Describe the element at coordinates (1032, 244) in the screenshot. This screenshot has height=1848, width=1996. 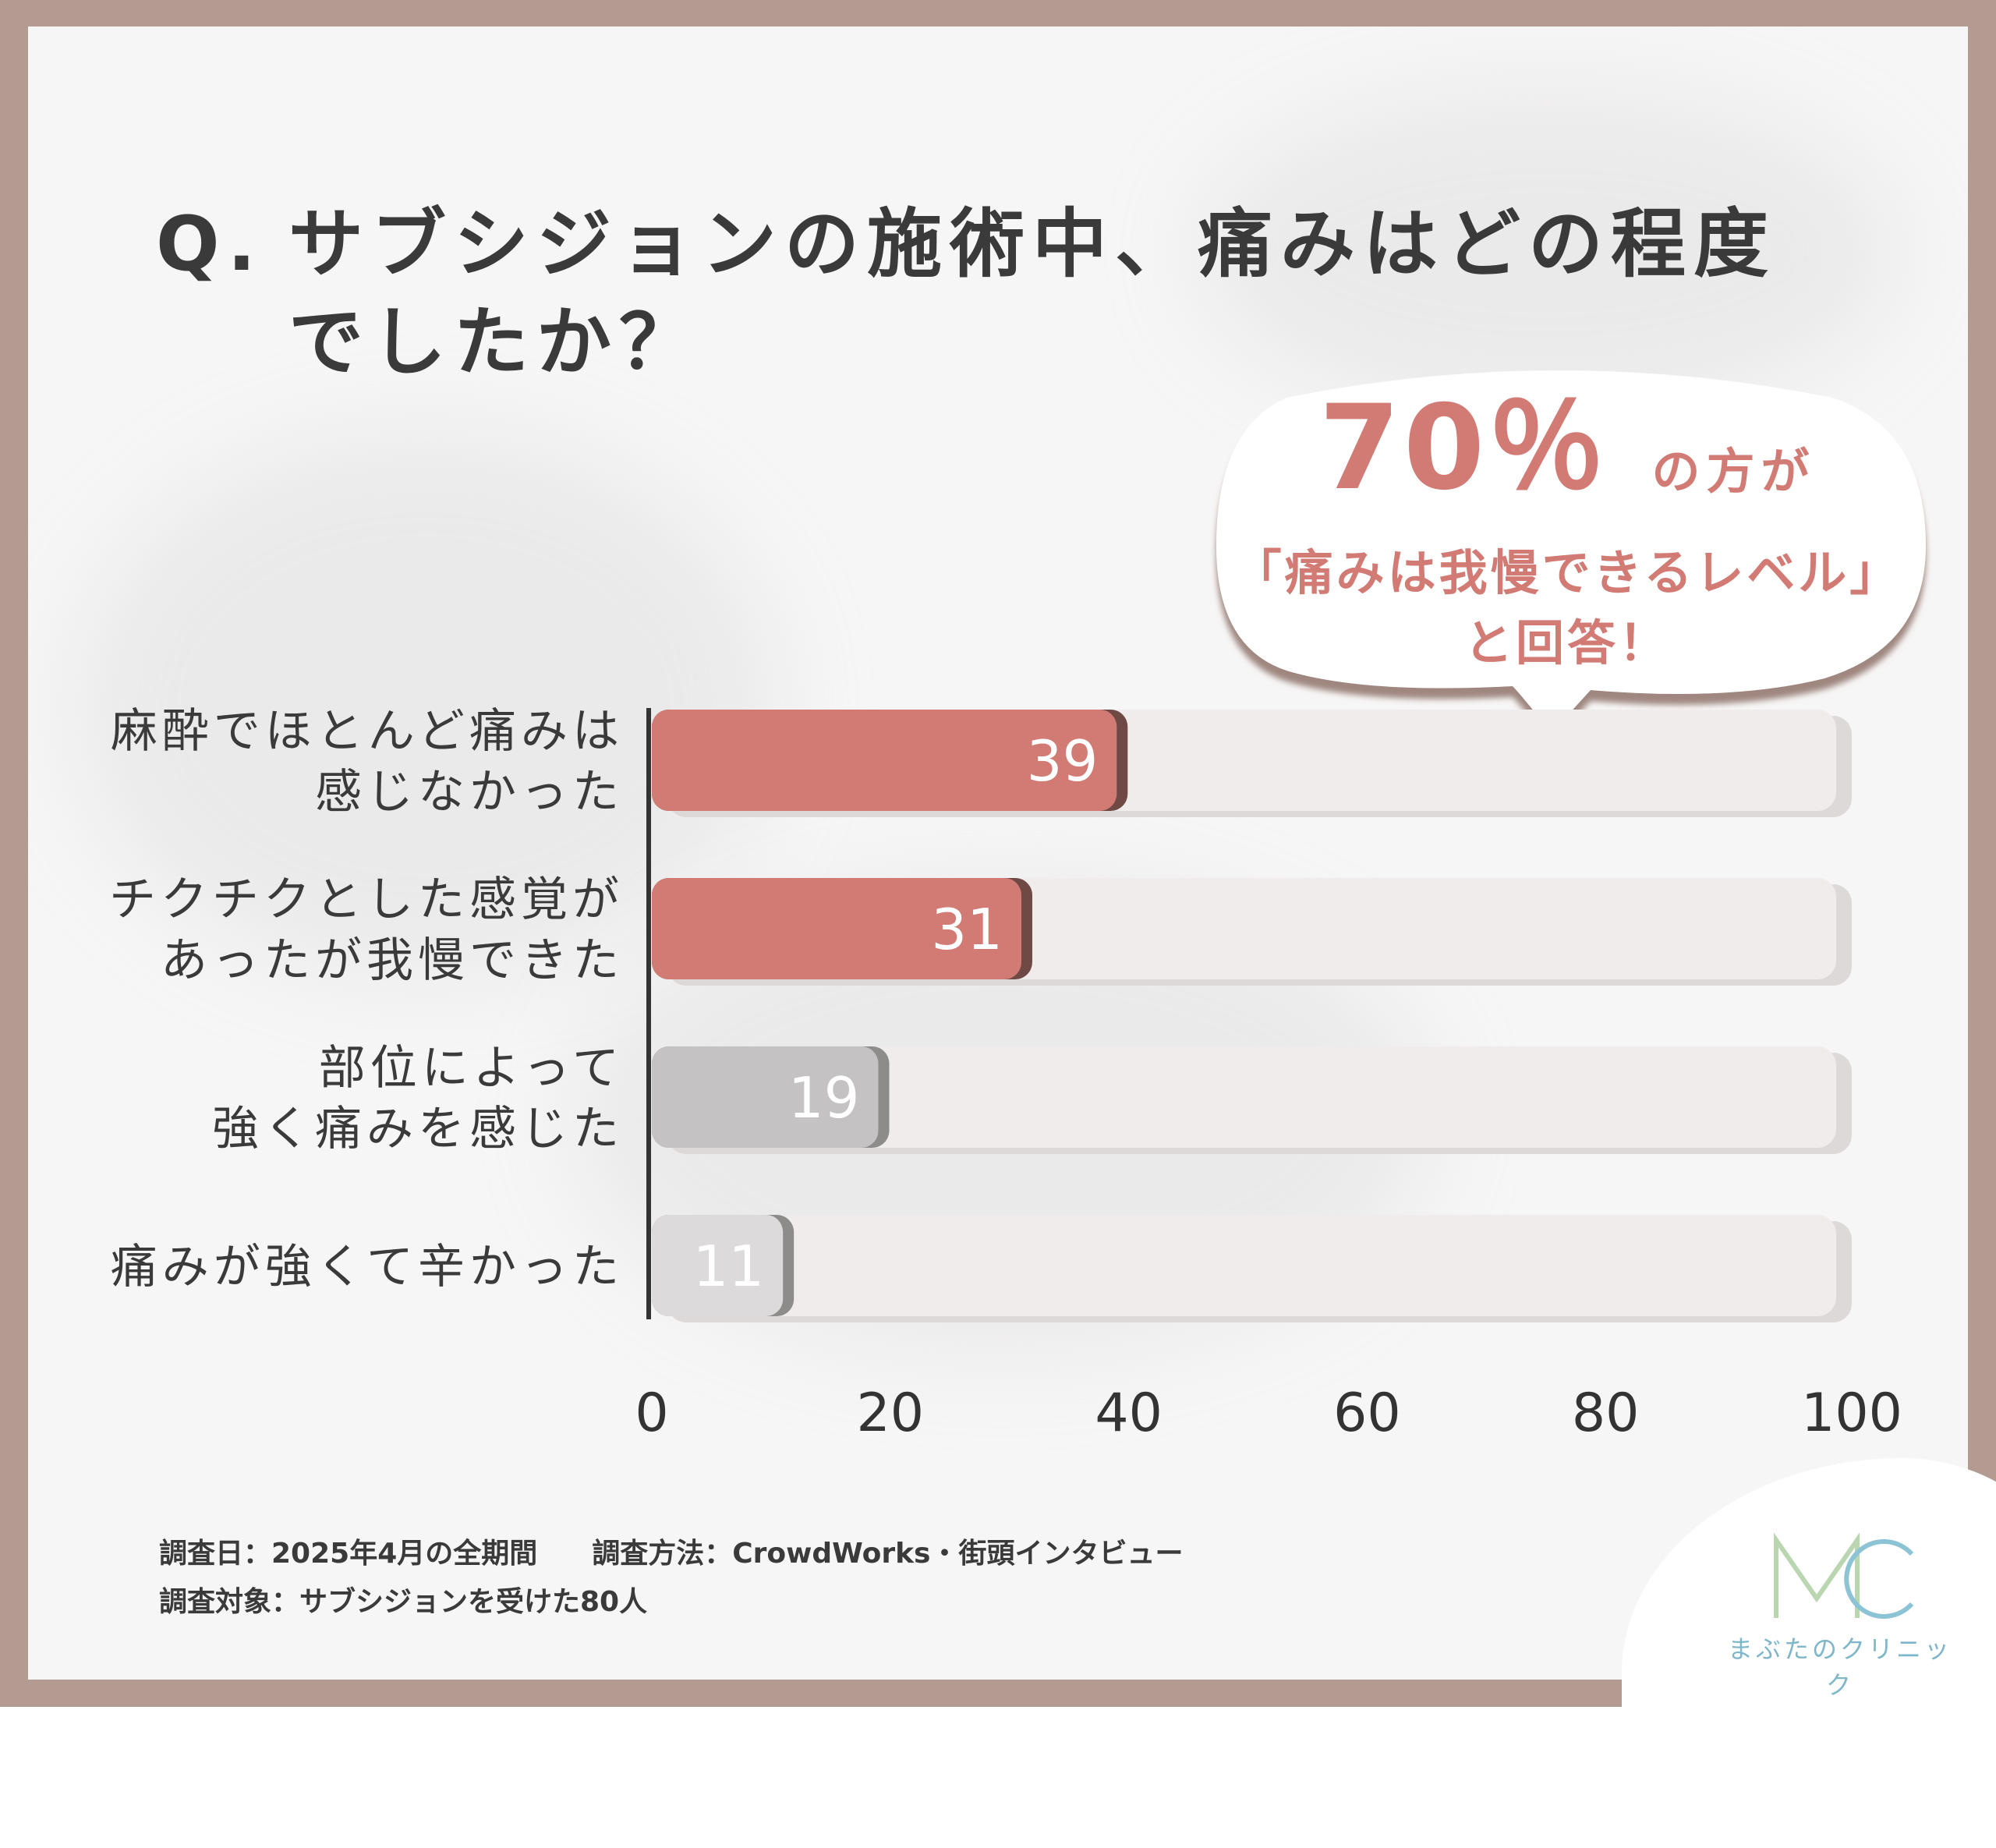
I see `title-line-1: サブシジョンの施術中、痛みはどの程度` at that location.